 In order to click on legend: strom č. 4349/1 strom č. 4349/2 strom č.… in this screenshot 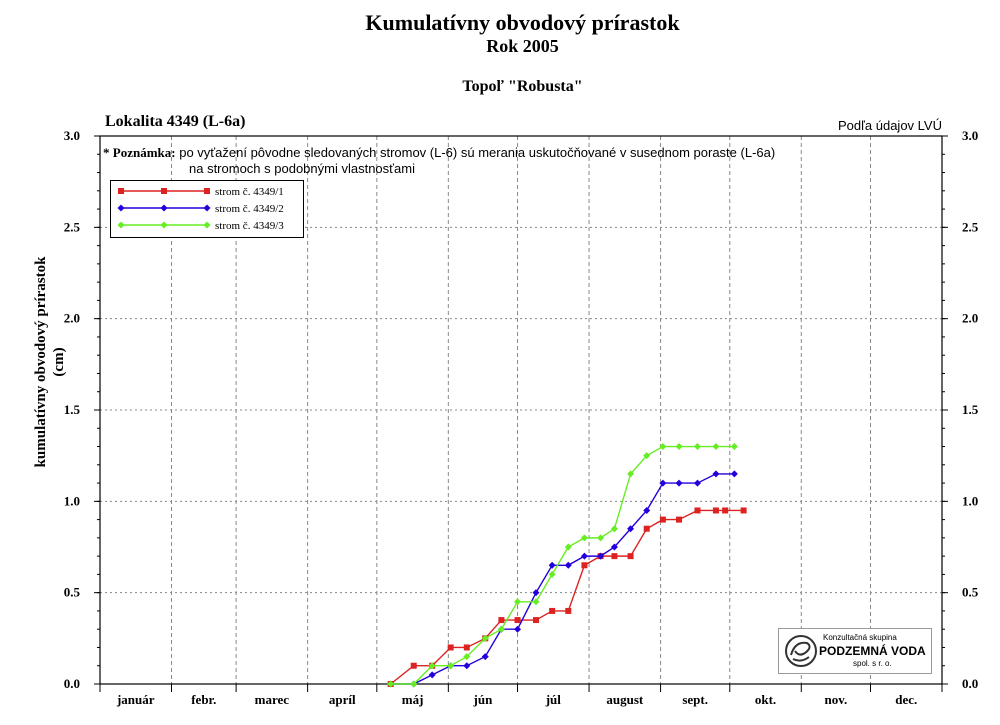, I will do `click(207, 209)`.